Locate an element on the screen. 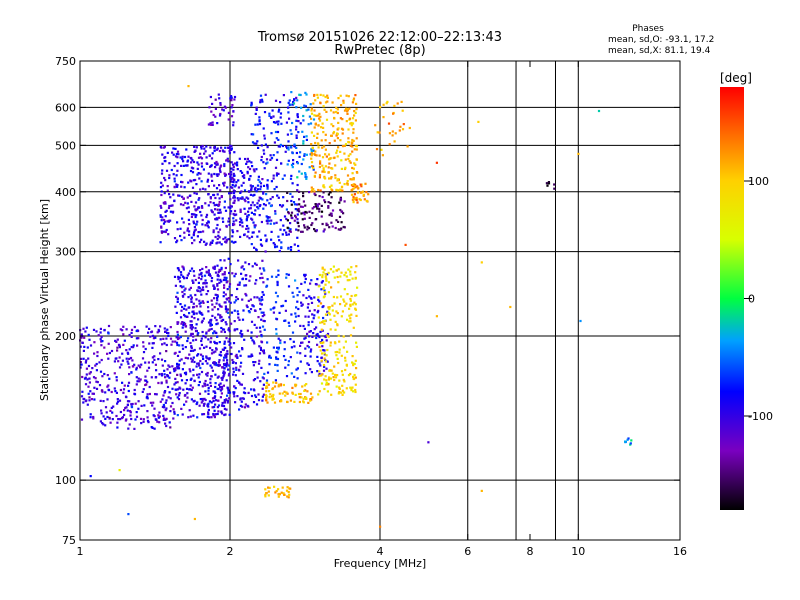  y-tick-label: 300 is located at coordinates (65, 252).